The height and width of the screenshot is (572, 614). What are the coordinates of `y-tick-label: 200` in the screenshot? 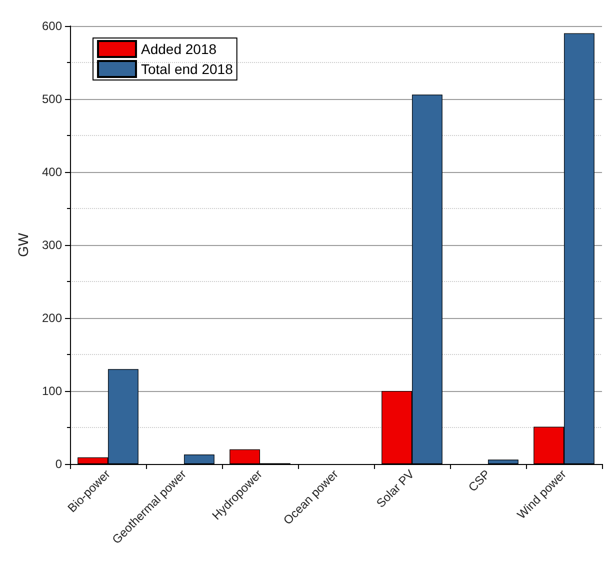 It's located at (52, 318).